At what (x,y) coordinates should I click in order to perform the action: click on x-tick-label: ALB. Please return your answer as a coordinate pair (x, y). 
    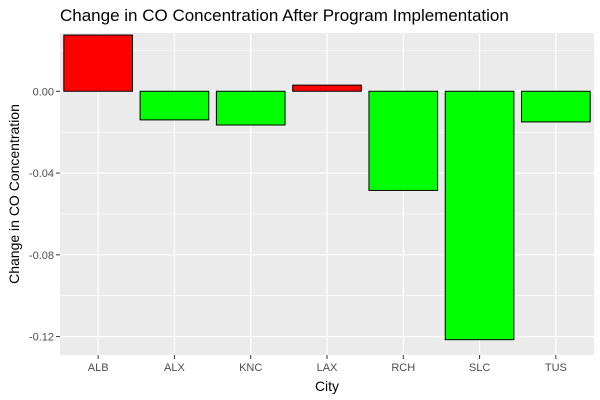
    Looking at the image, I should click on (98, 368).